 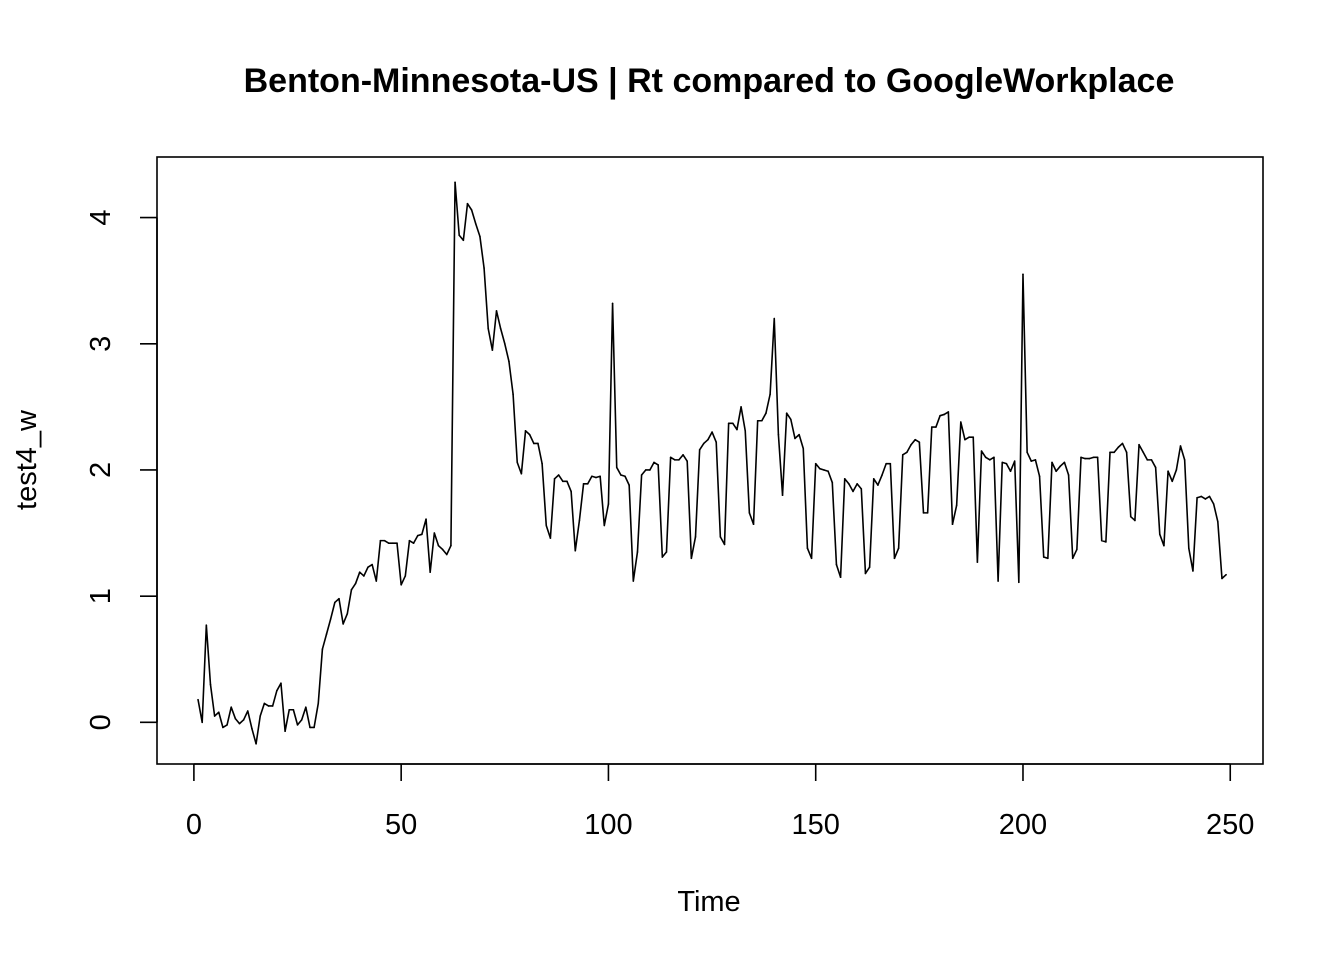 I want to click on x-axis-label: Time, so click(x=708, y=902).